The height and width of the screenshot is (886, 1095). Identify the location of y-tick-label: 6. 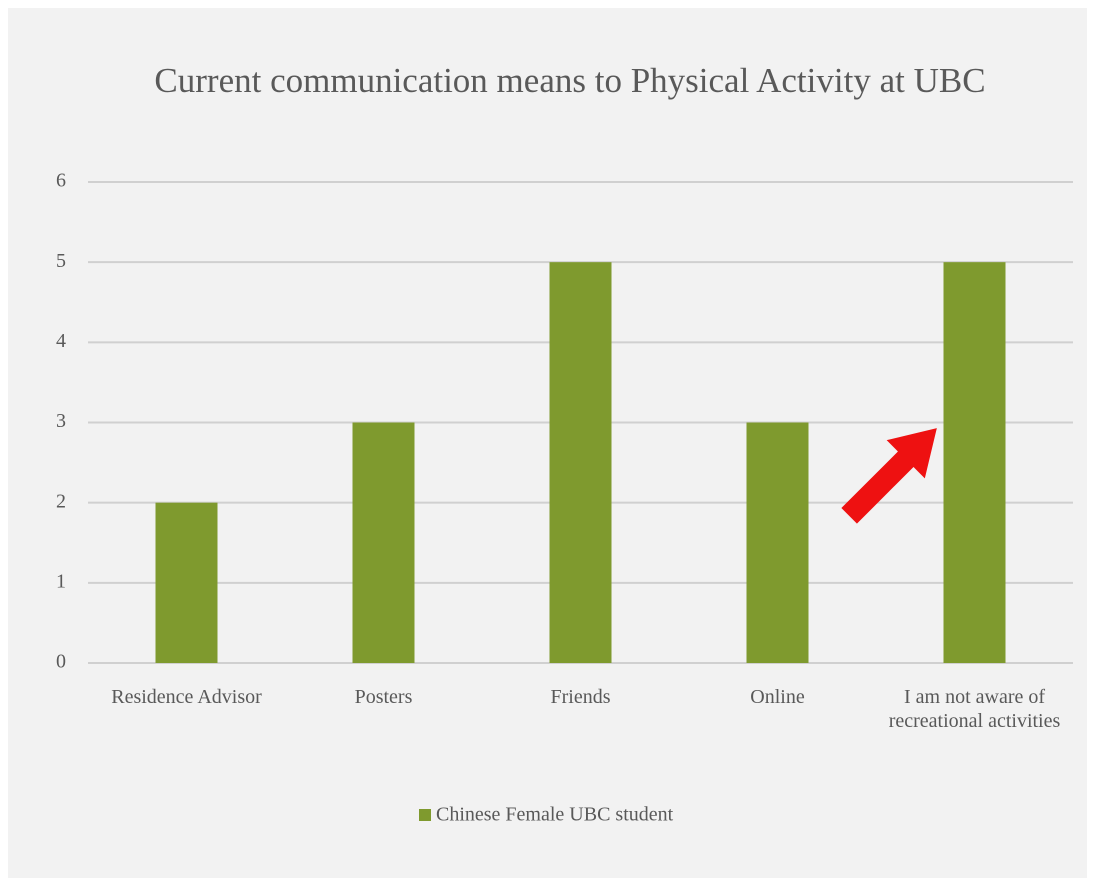
(61, 181).